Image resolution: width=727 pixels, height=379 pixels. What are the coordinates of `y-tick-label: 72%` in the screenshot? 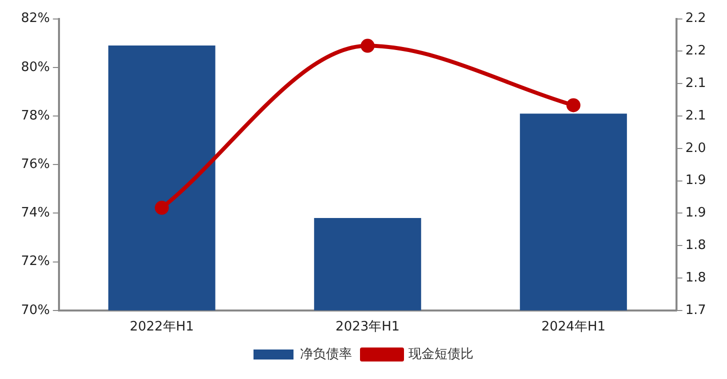 It's located at (35, 262).